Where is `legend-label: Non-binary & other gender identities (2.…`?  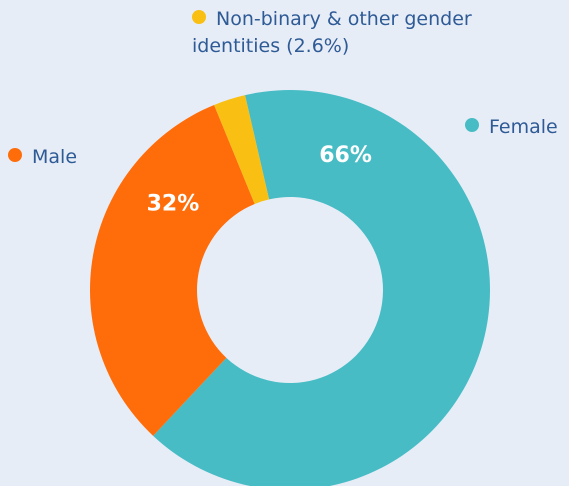 legend-label: Non-binary & other gender identities (2.… is located at coordinates (342, 33).